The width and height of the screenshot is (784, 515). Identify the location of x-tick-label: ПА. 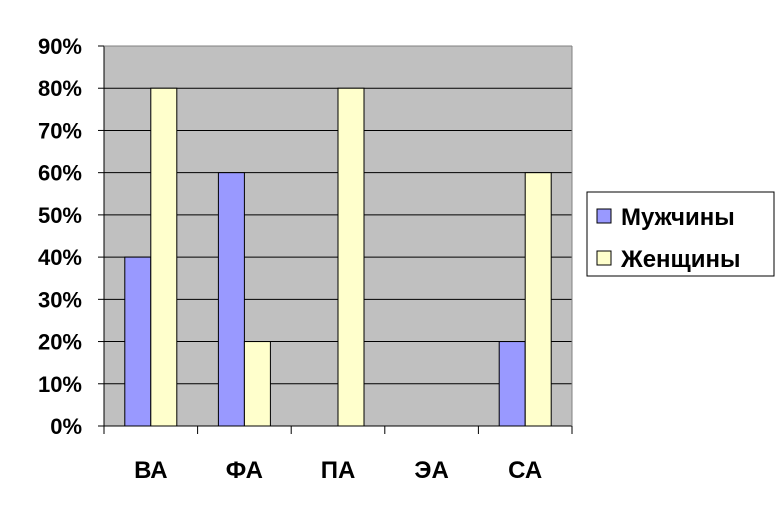
(338, 470).